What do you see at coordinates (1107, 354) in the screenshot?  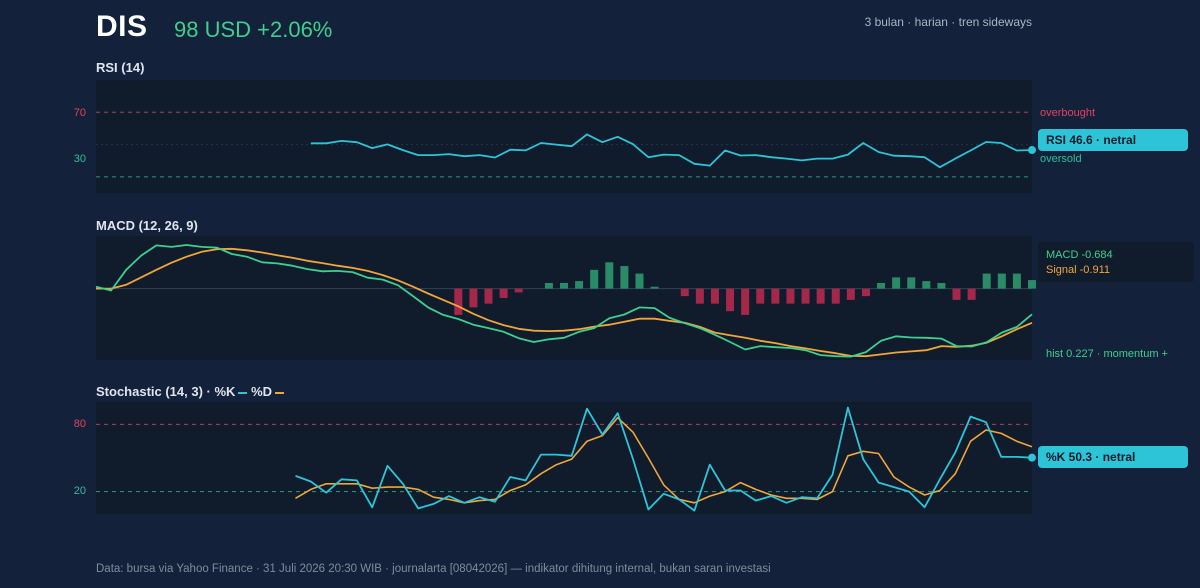 I see `hist-label: hist 0.227 · momentum +` at bounding box center [1107, 354].